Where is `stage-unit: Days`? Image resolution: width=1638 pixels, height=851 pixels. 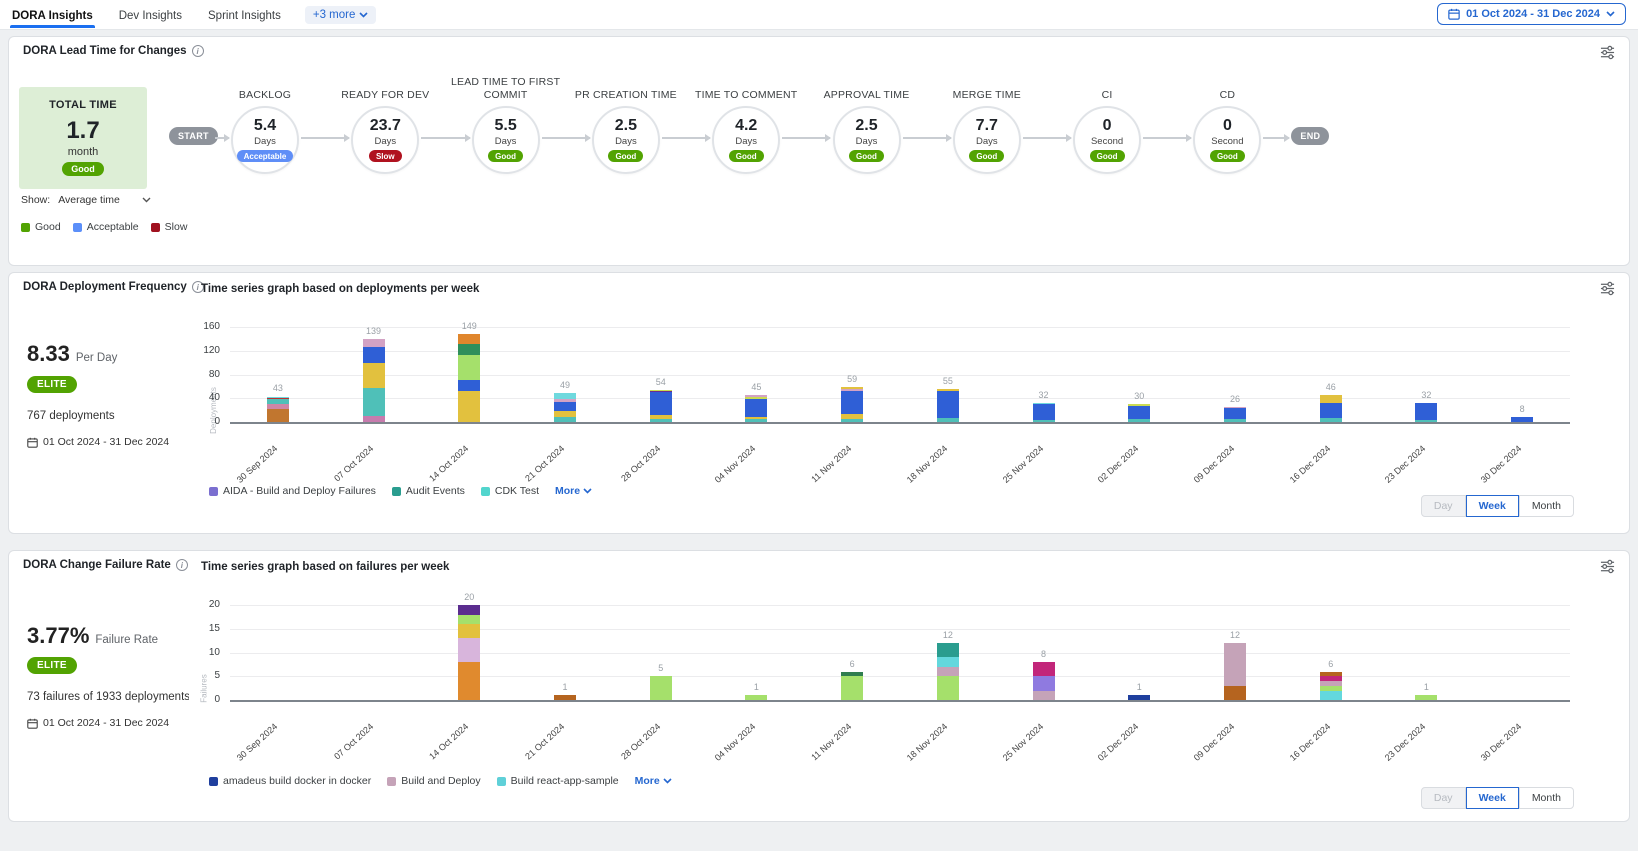 stage-unit: Days is located at coordinates (986, 141).